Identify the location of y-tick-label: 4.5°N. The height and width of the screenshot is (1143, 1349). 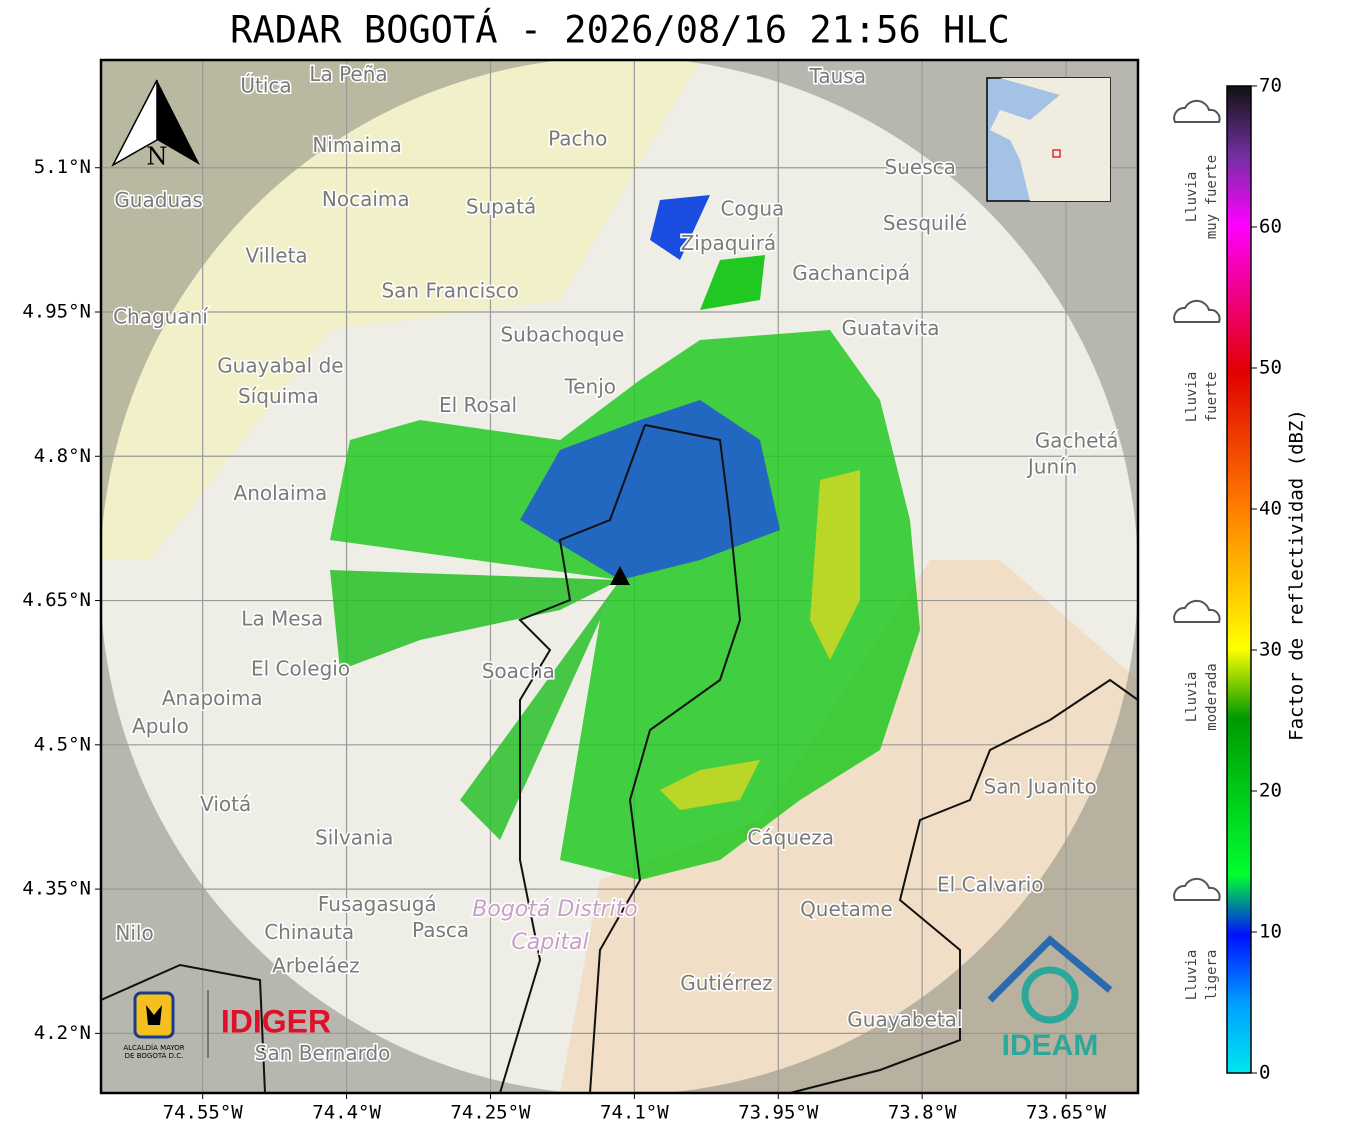
(62, 744).